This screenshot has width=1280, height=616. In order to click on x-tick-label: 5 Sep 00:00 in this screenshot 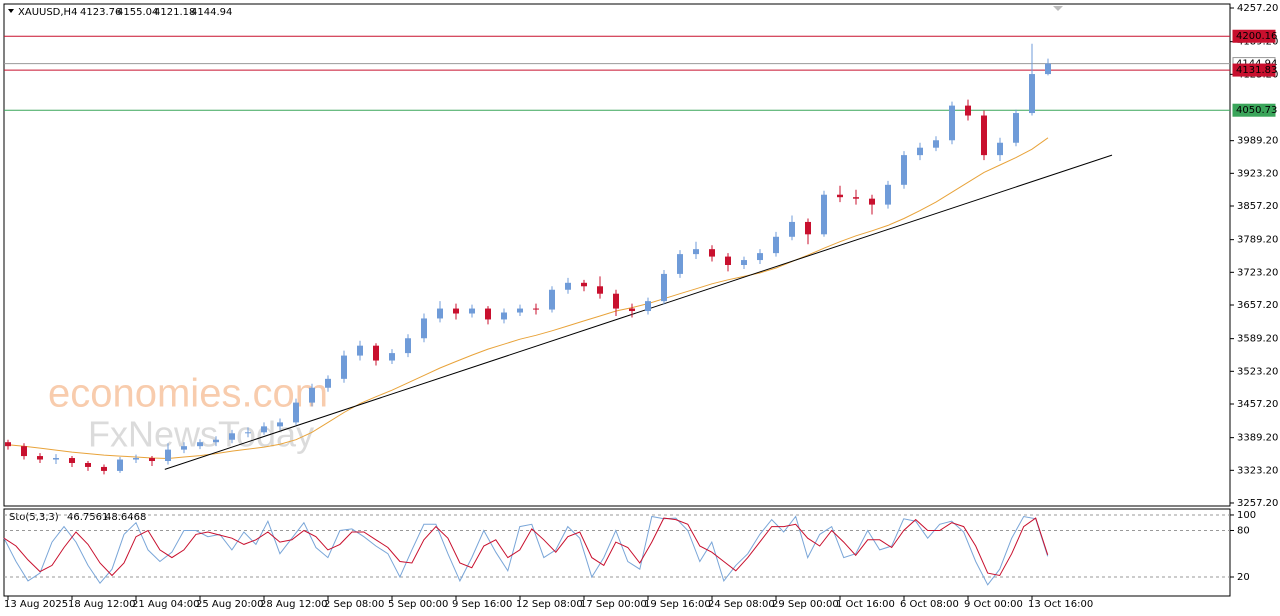, I will do `click(418, 604)`.